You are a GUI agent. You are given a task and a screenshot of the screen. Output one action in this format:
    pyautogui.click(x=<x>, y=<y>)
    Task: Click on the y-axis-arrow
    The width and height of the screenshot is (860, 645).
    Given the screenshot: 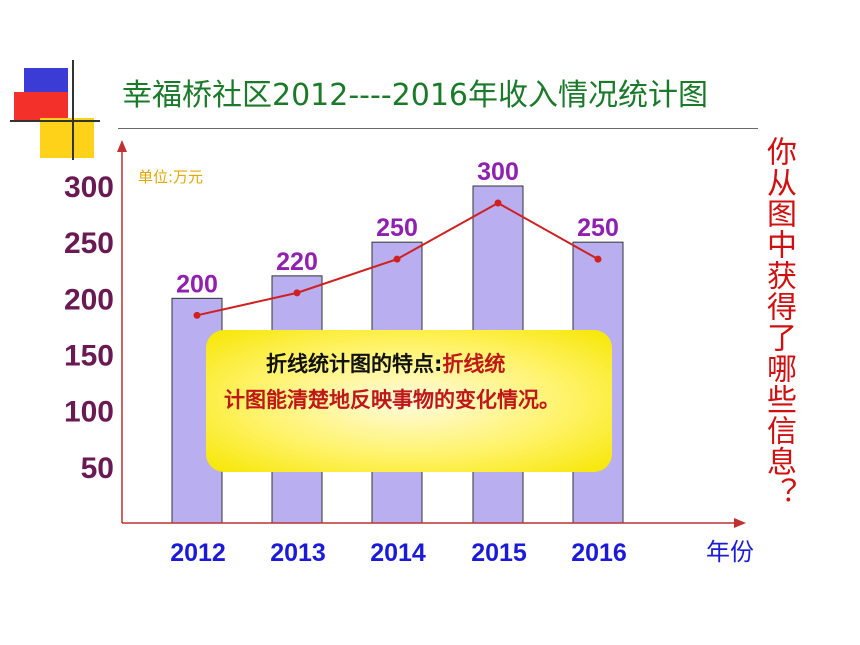 What is the action you would take?
    pyautogui.click(x=122, y=146)
    